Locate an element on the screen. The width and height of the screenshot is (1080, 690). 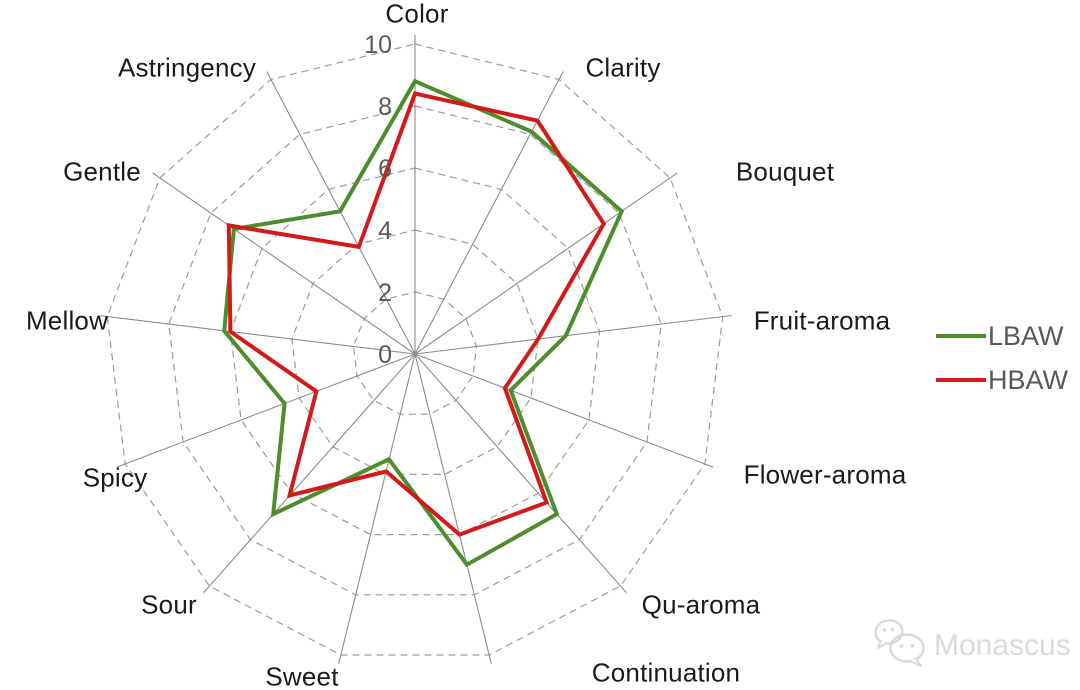
axis-label-qu-aroma: Qu-aroma is located at coordinates (701, 604).